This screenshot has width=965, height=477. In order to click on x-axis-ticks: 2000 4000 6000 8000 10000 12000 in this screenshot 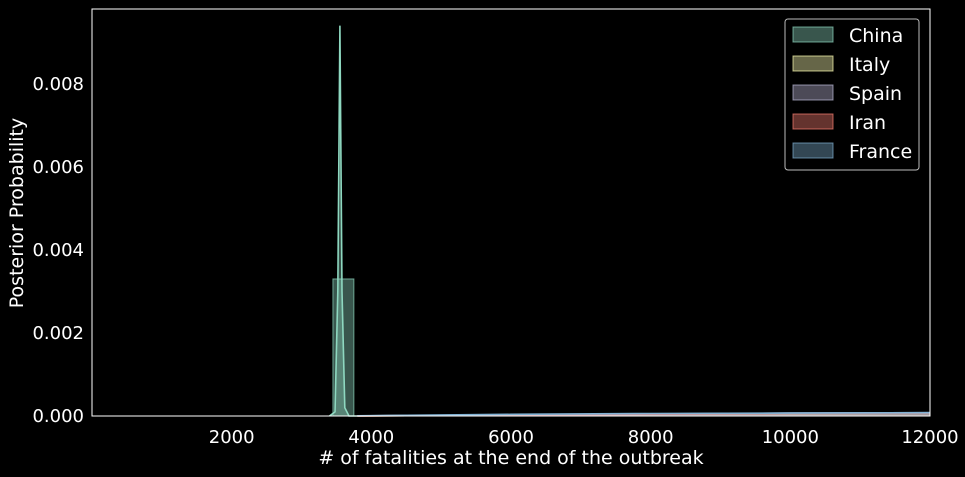, I will do `click(584, 437)`.